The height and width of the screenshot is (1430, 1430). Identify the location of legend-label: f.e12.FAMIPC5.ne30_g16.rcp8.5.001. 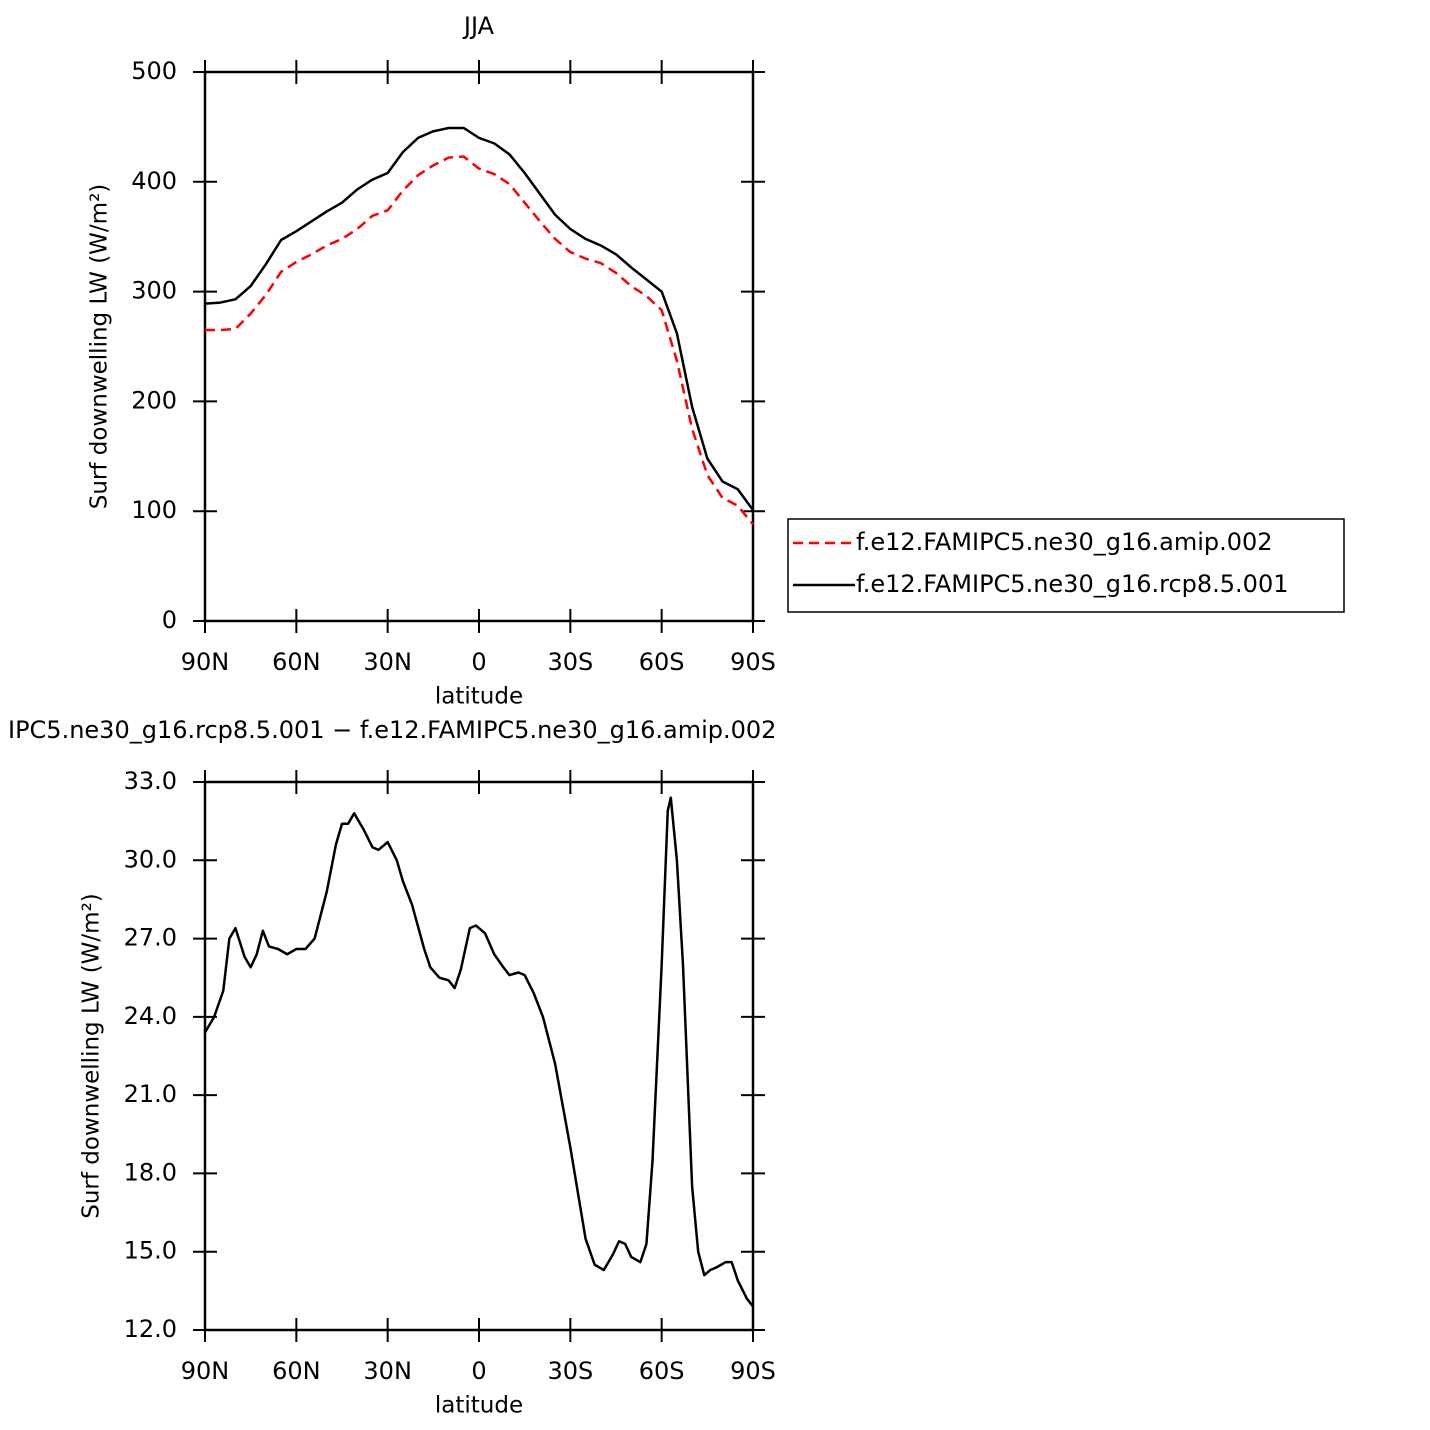
(1072, 584).